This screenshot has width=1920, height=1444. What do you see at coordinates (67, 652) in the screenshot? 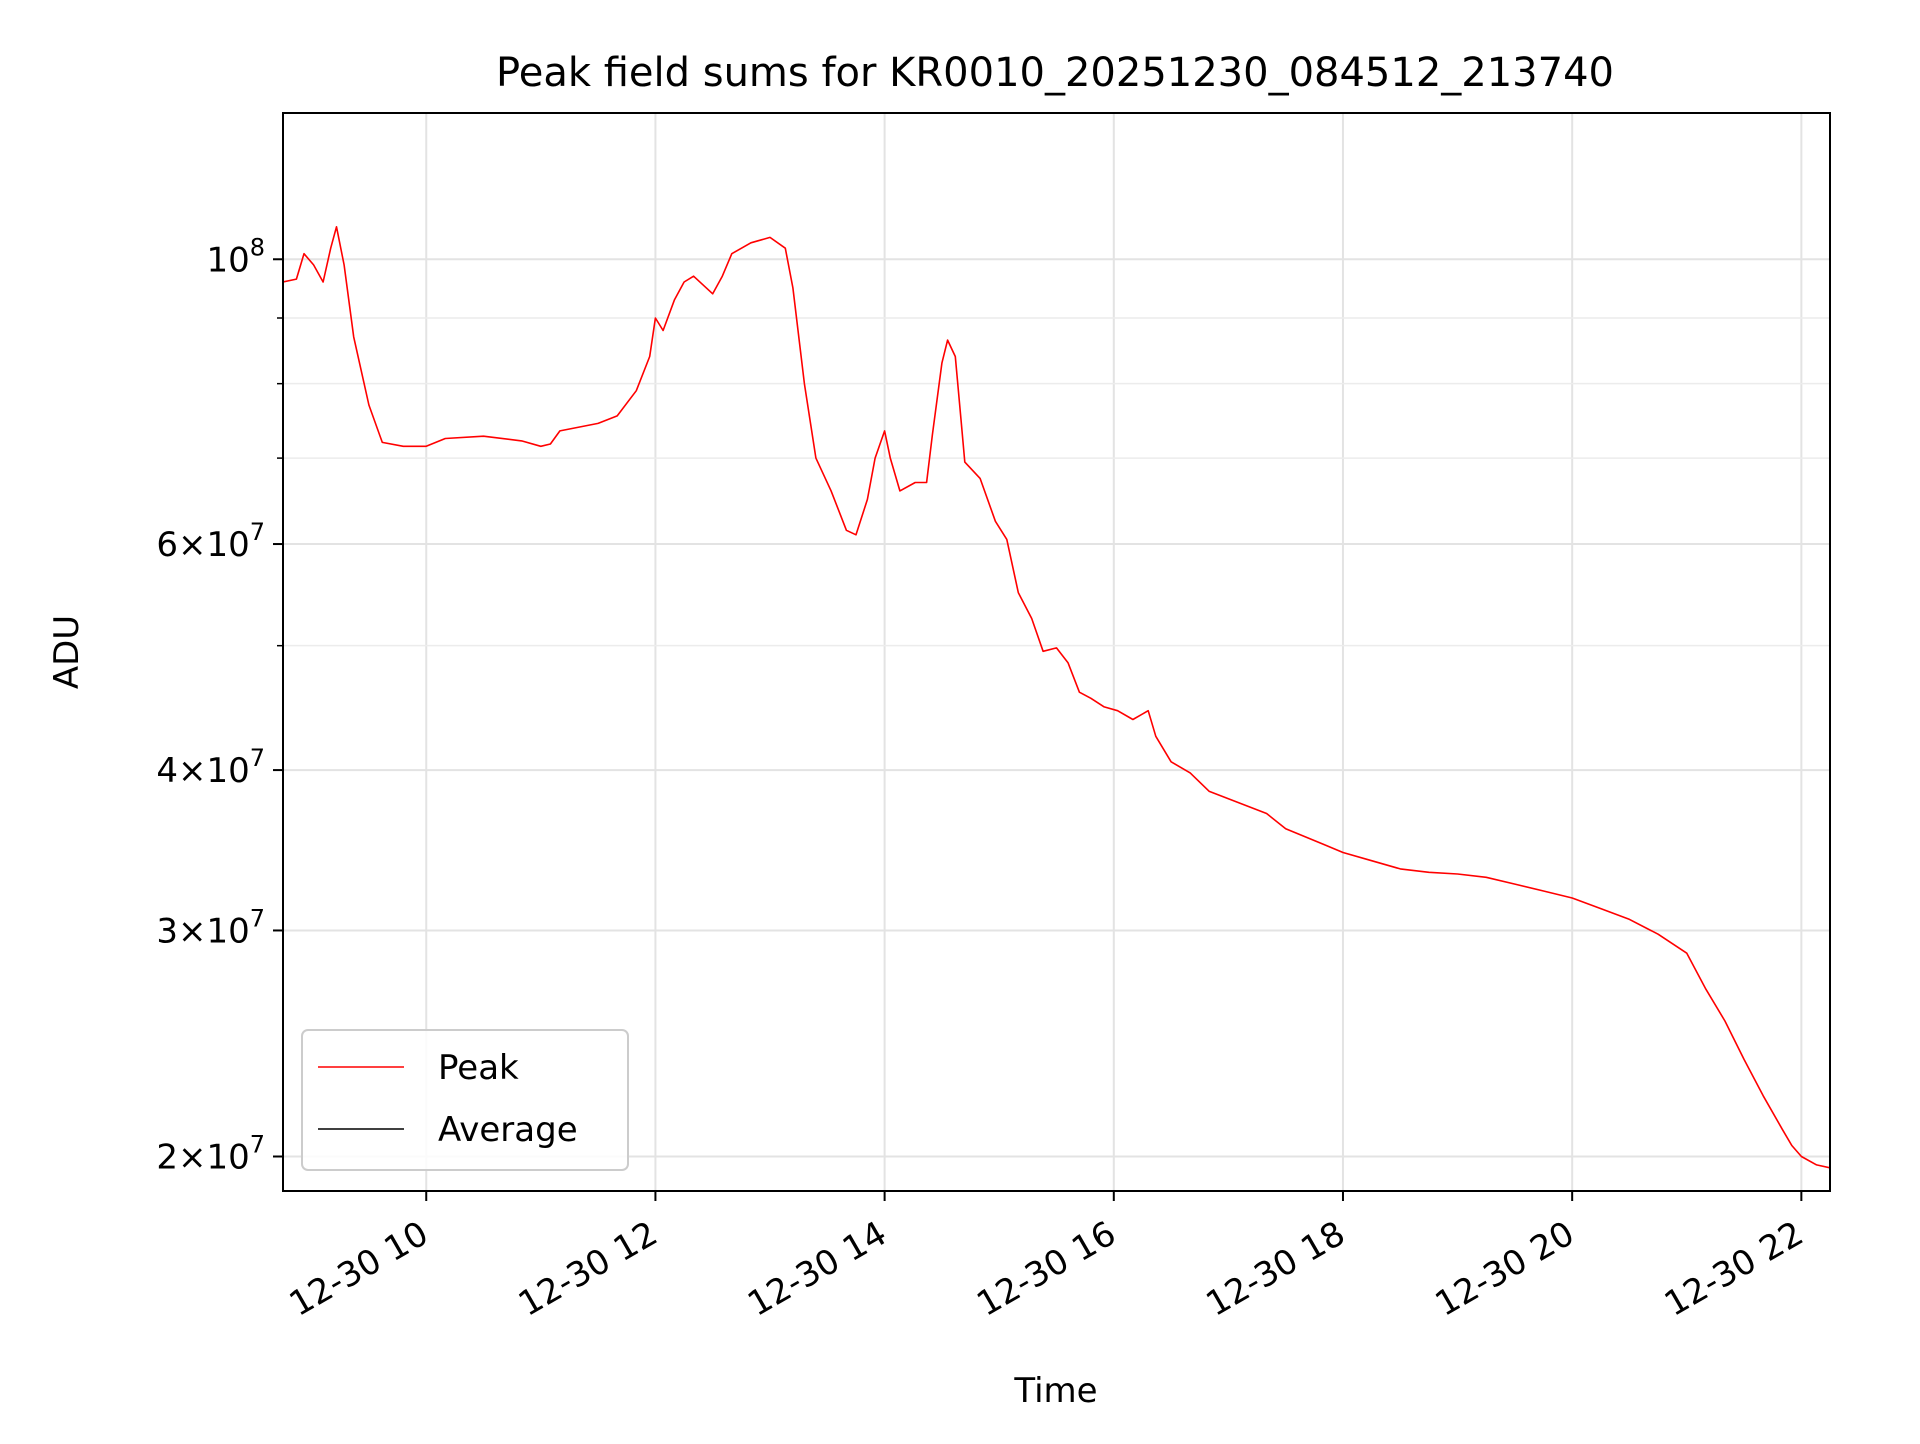
I see `y-axis-label: ADU` at bounding box center [67, 652].